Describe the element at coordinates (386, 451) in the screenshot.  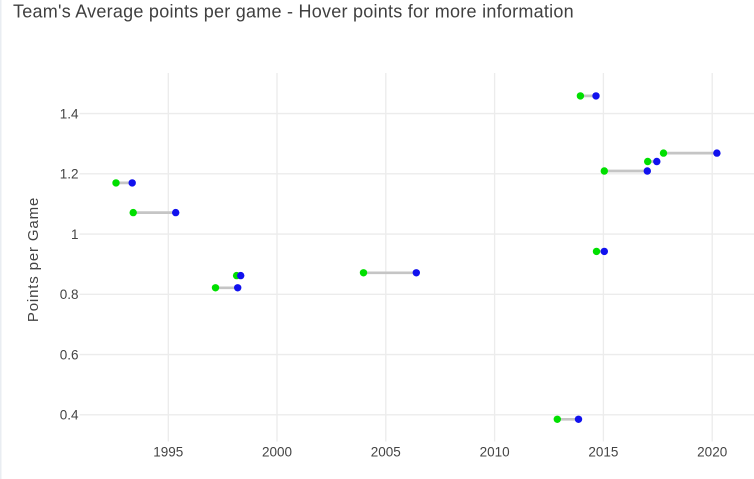
I see `svg-text: 2005` at that location.